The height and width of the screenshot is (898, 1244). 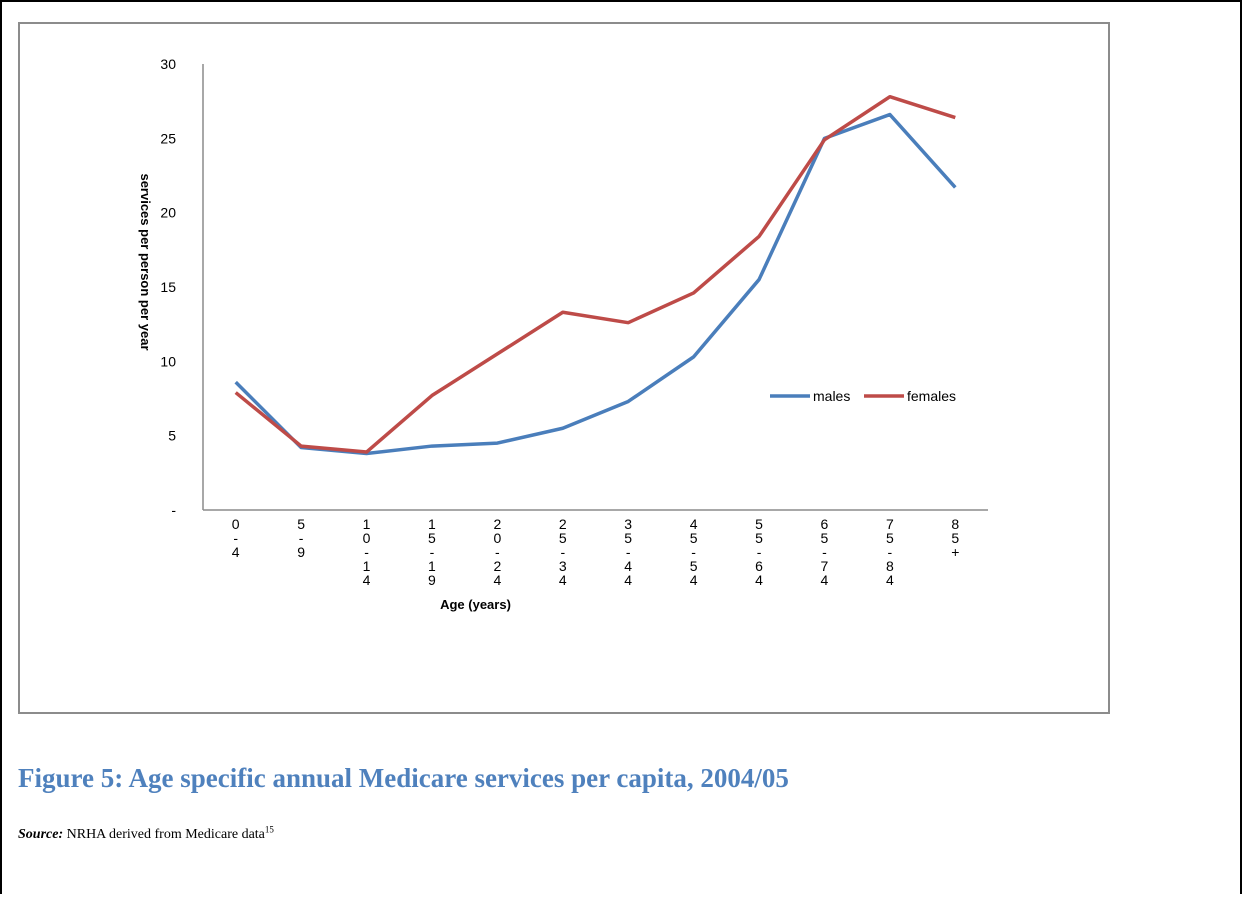 I want to click on legend-label-males: males, so click(x=831, y=396).